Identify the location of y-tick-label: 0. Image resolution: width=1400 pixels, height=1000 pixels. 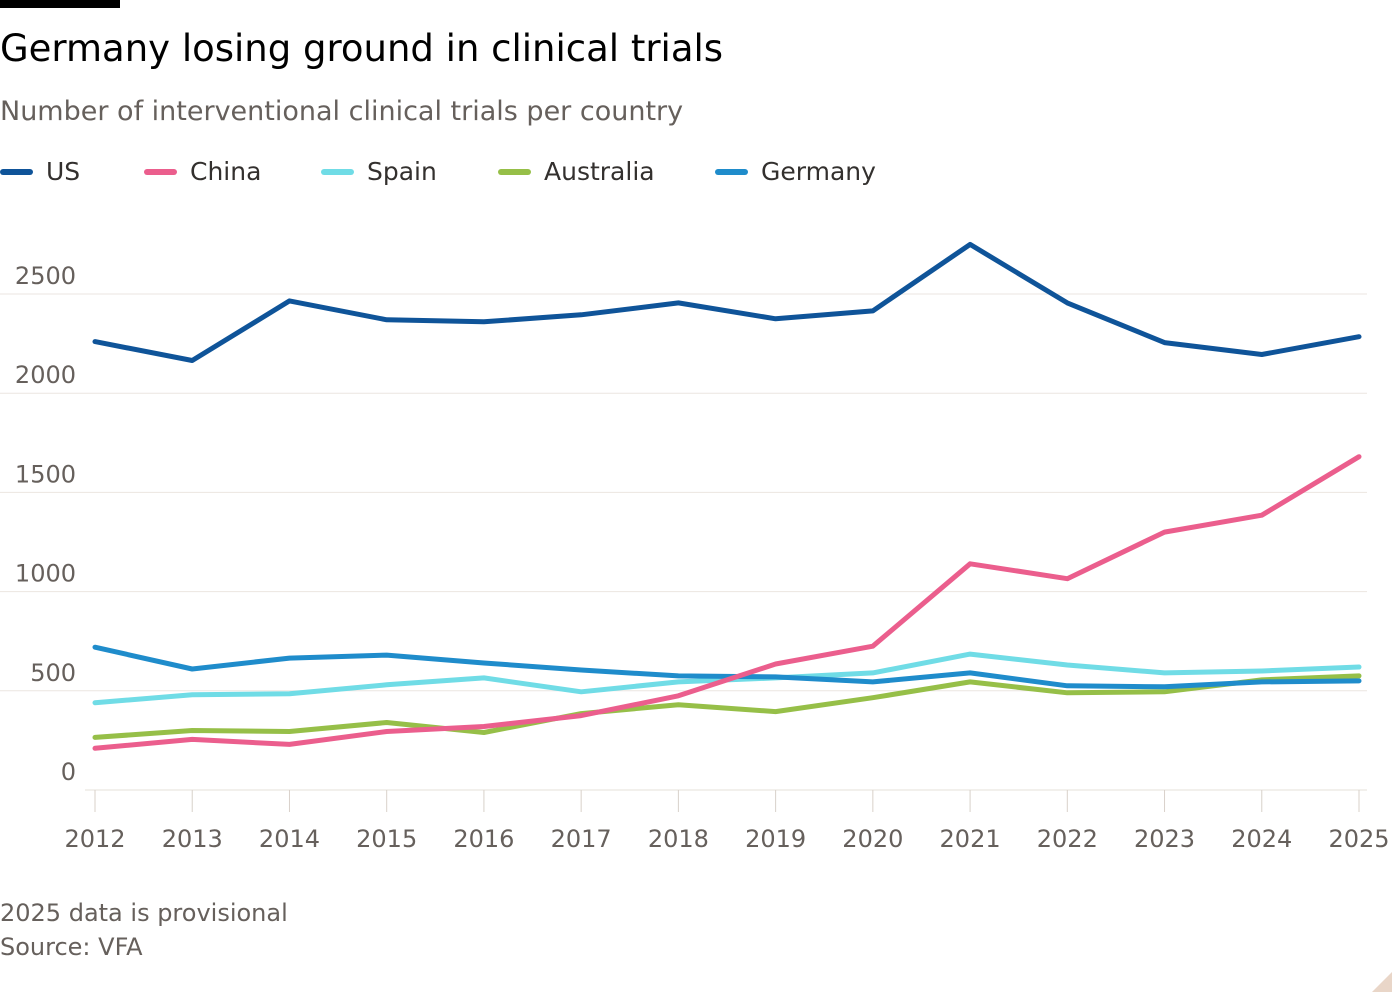
(68, 772).